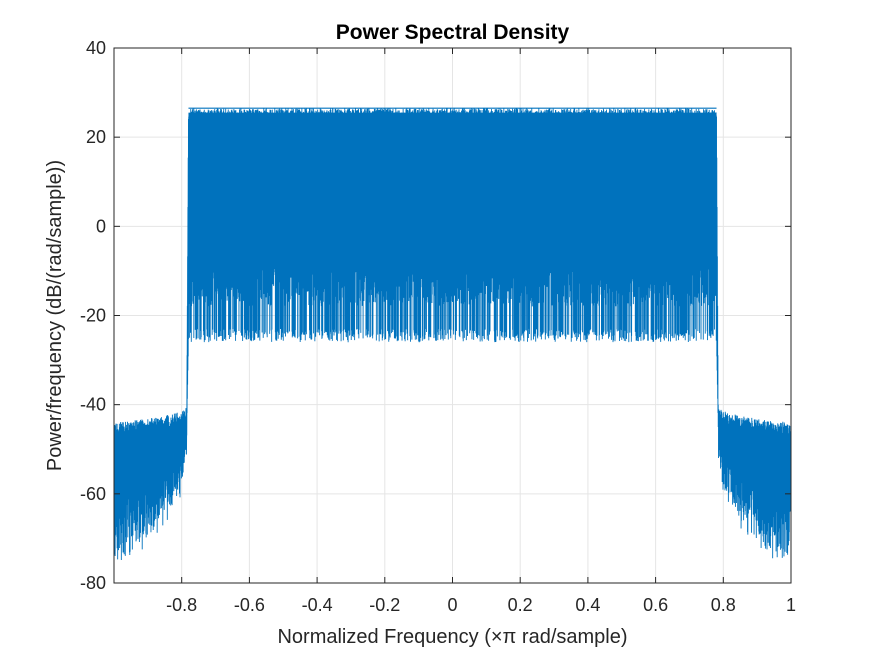 This screenshot has height=661, width=875. What do you see at coordinates (481, 605) in the screenshot?
I see `x-tick-labels: -0.8 -0.6 -0.4 -0.2 0 0.2 0.4 0.6 0.8 1` at bounding box center [481, 605].